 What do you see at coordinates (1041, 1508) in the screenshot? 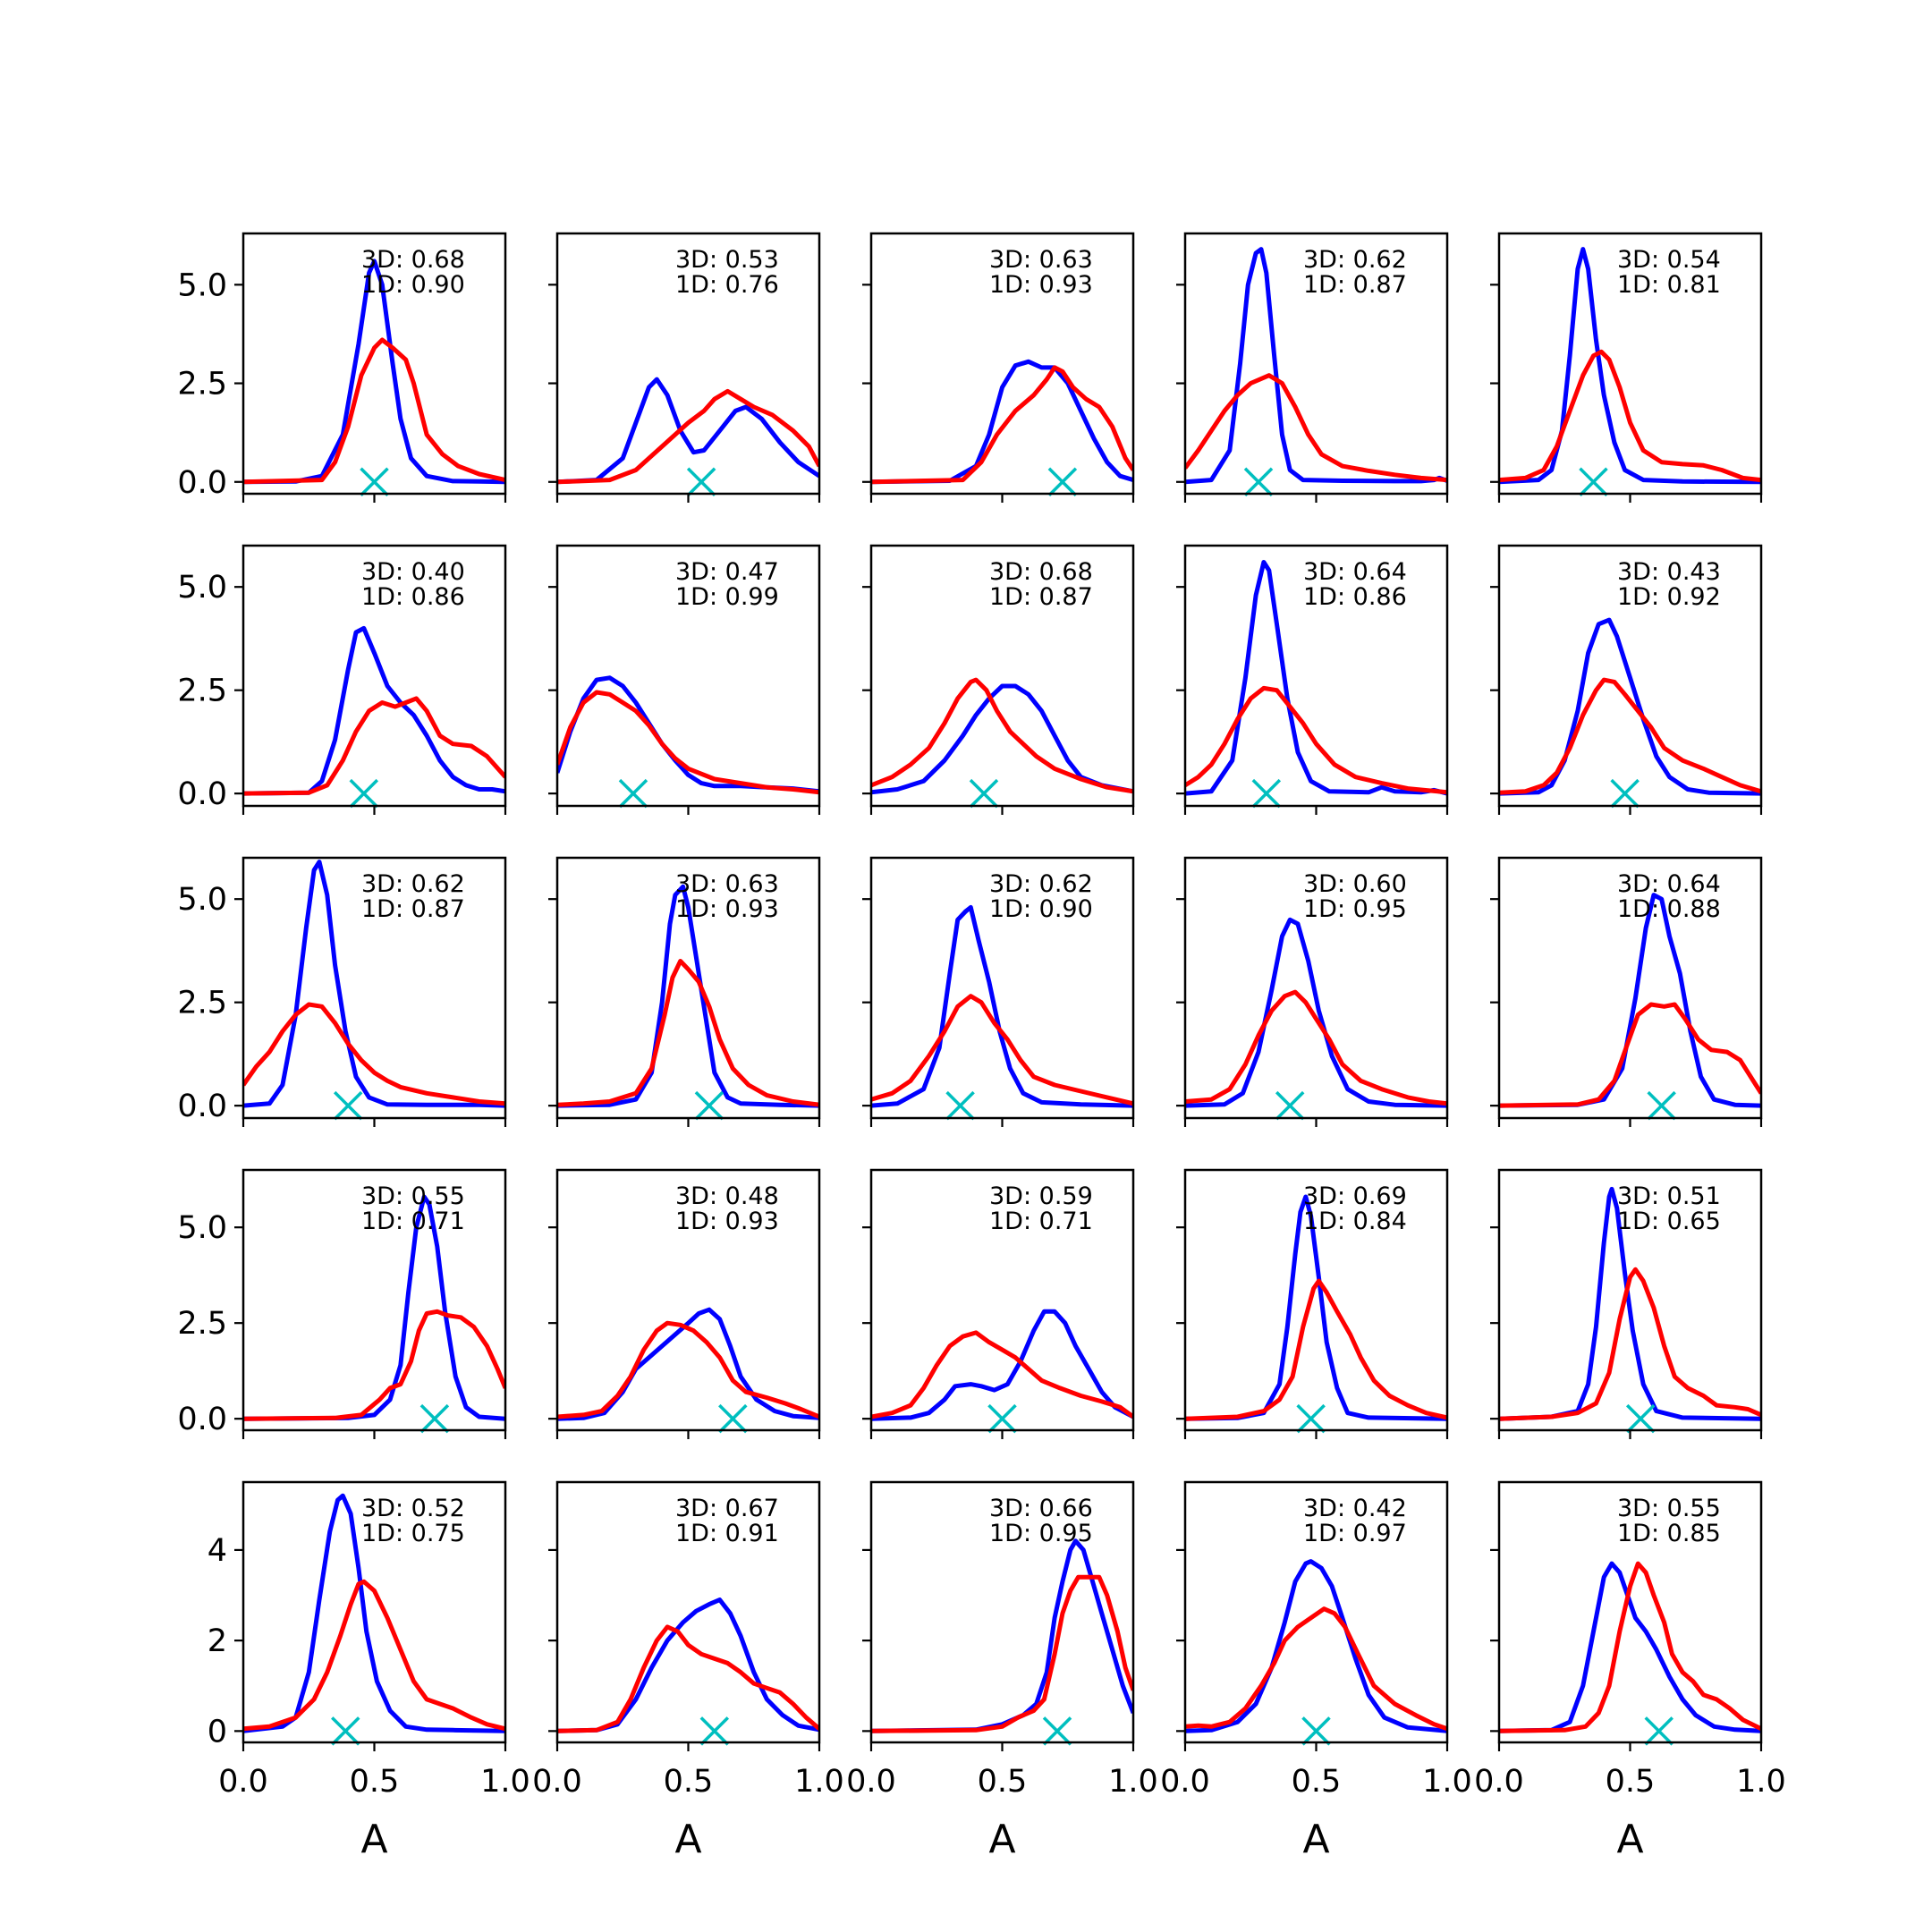
I see `annotation-3d: 3D: 0.66` at bounding box center [1041, 1508].